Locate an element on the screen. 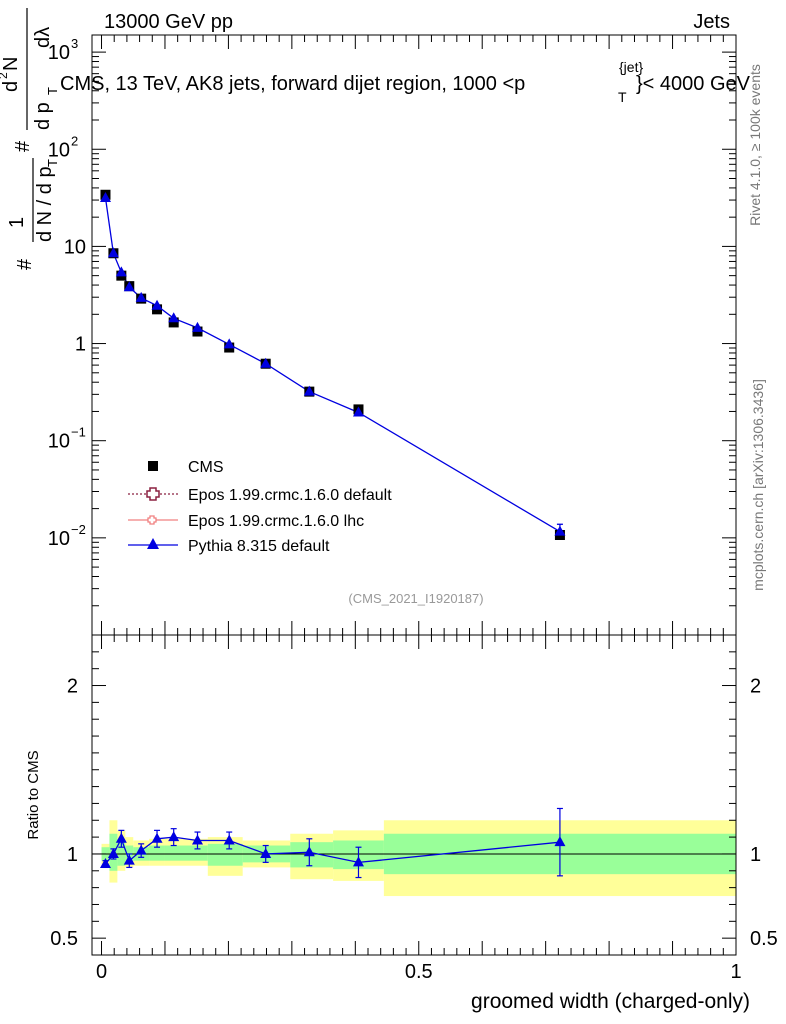 Image resolution: width=786 pixels, height=1024 pixels. ratio-ytick-label-right: 0.5 is located at coordinates (764, 939).